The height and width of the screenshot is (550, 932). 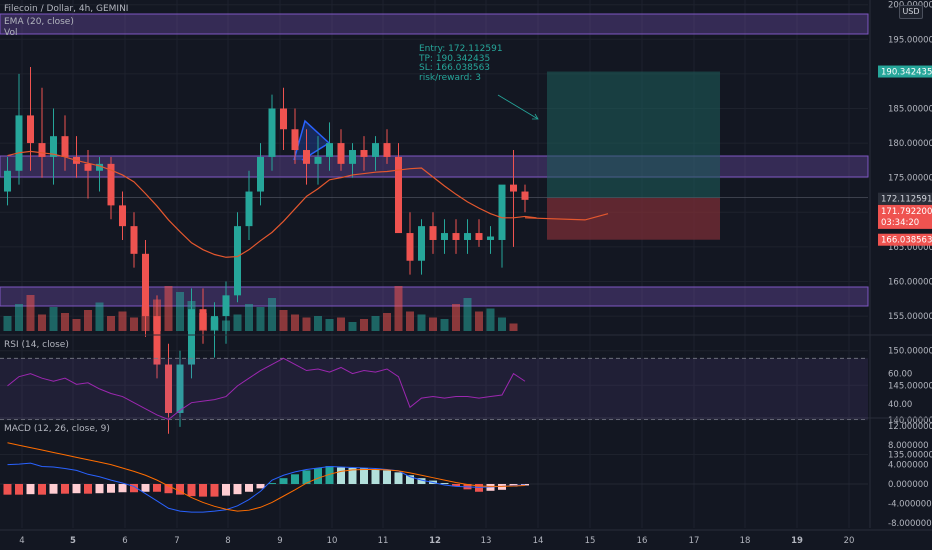 I want to click on annotation-arrowhead, so click(x=535, y=116).